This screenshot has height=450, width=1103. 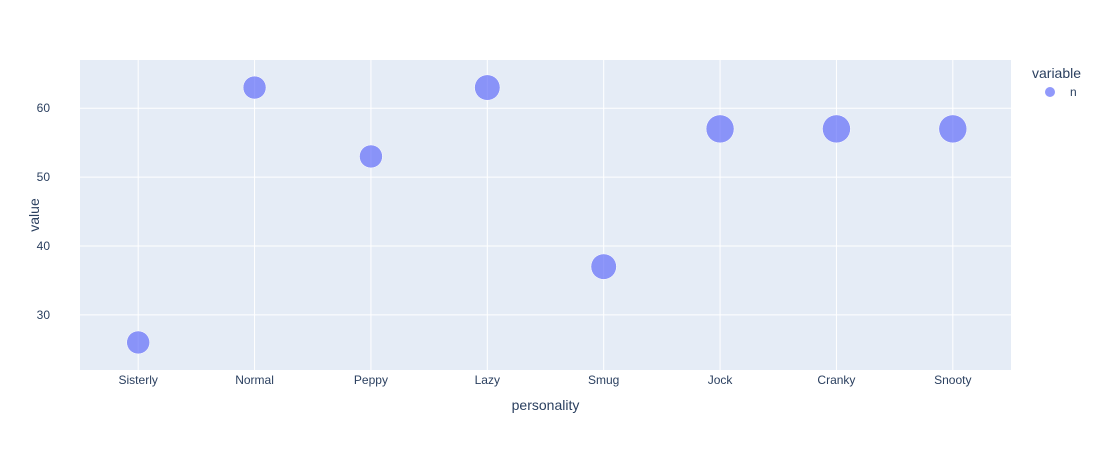 I want to click on x-tick-label: Sisterly, so click(x=138, y=380).